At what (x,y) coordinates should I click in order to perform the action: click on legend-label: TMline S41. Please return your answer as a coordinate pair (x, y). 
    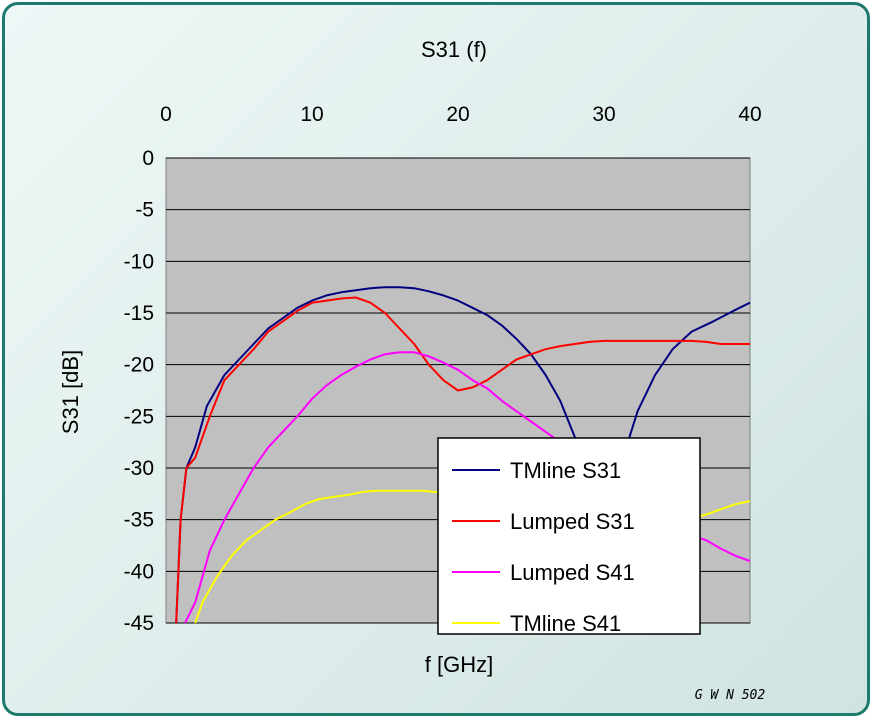
    Looking at the image, I should click on (565, 623).